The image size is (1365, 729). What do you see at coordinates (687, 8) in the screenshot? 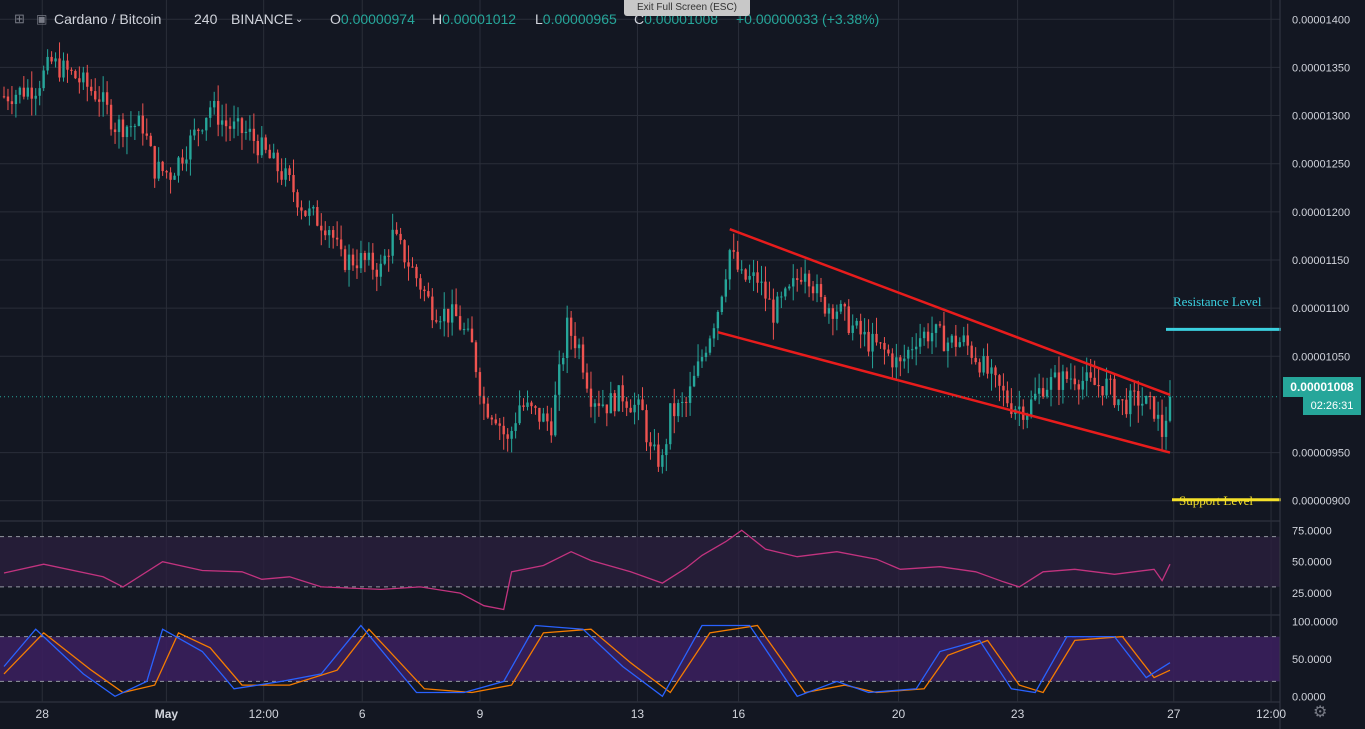
I see `exit-fullscreen-button: Exit Full Screen (ESC)` at bounding box center [687, 8].